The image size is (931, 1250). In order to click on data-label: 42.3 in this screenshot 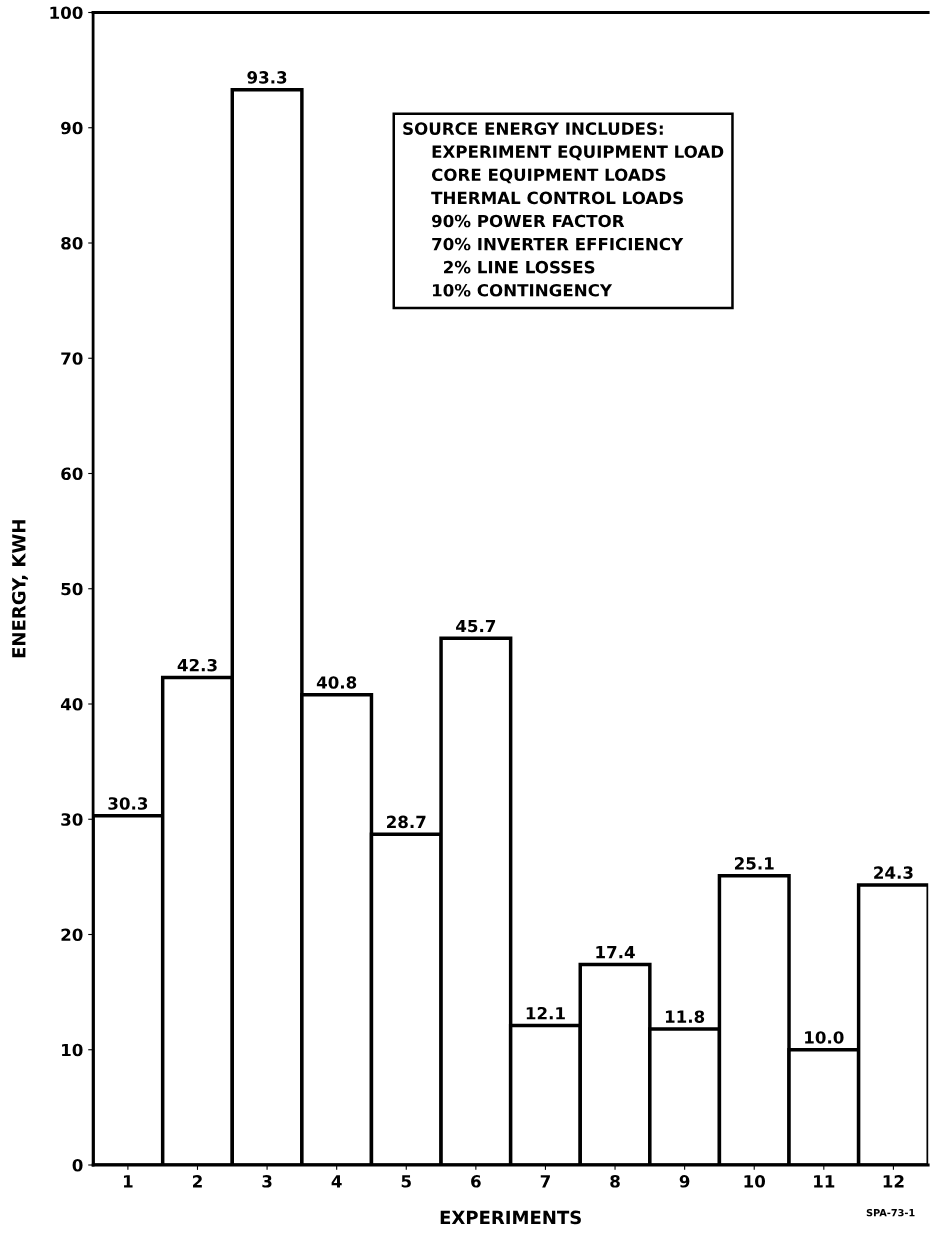, I will do `click(197, 665)`.